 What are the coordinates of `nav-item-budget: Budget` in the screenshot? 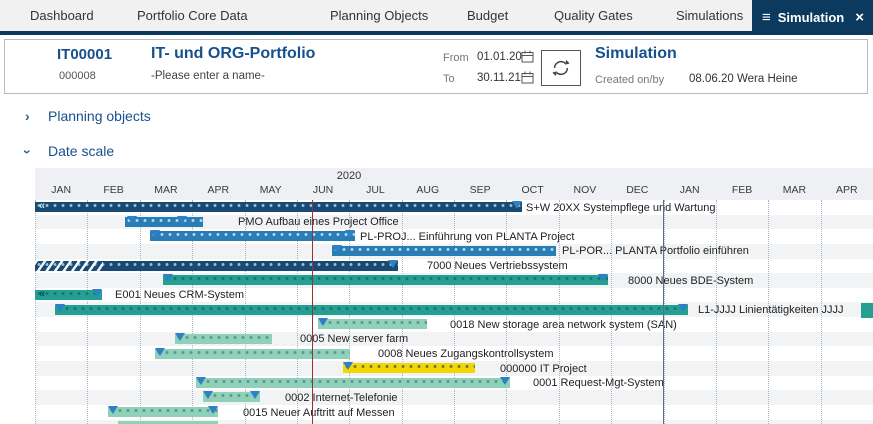 It's located at (488, 15).